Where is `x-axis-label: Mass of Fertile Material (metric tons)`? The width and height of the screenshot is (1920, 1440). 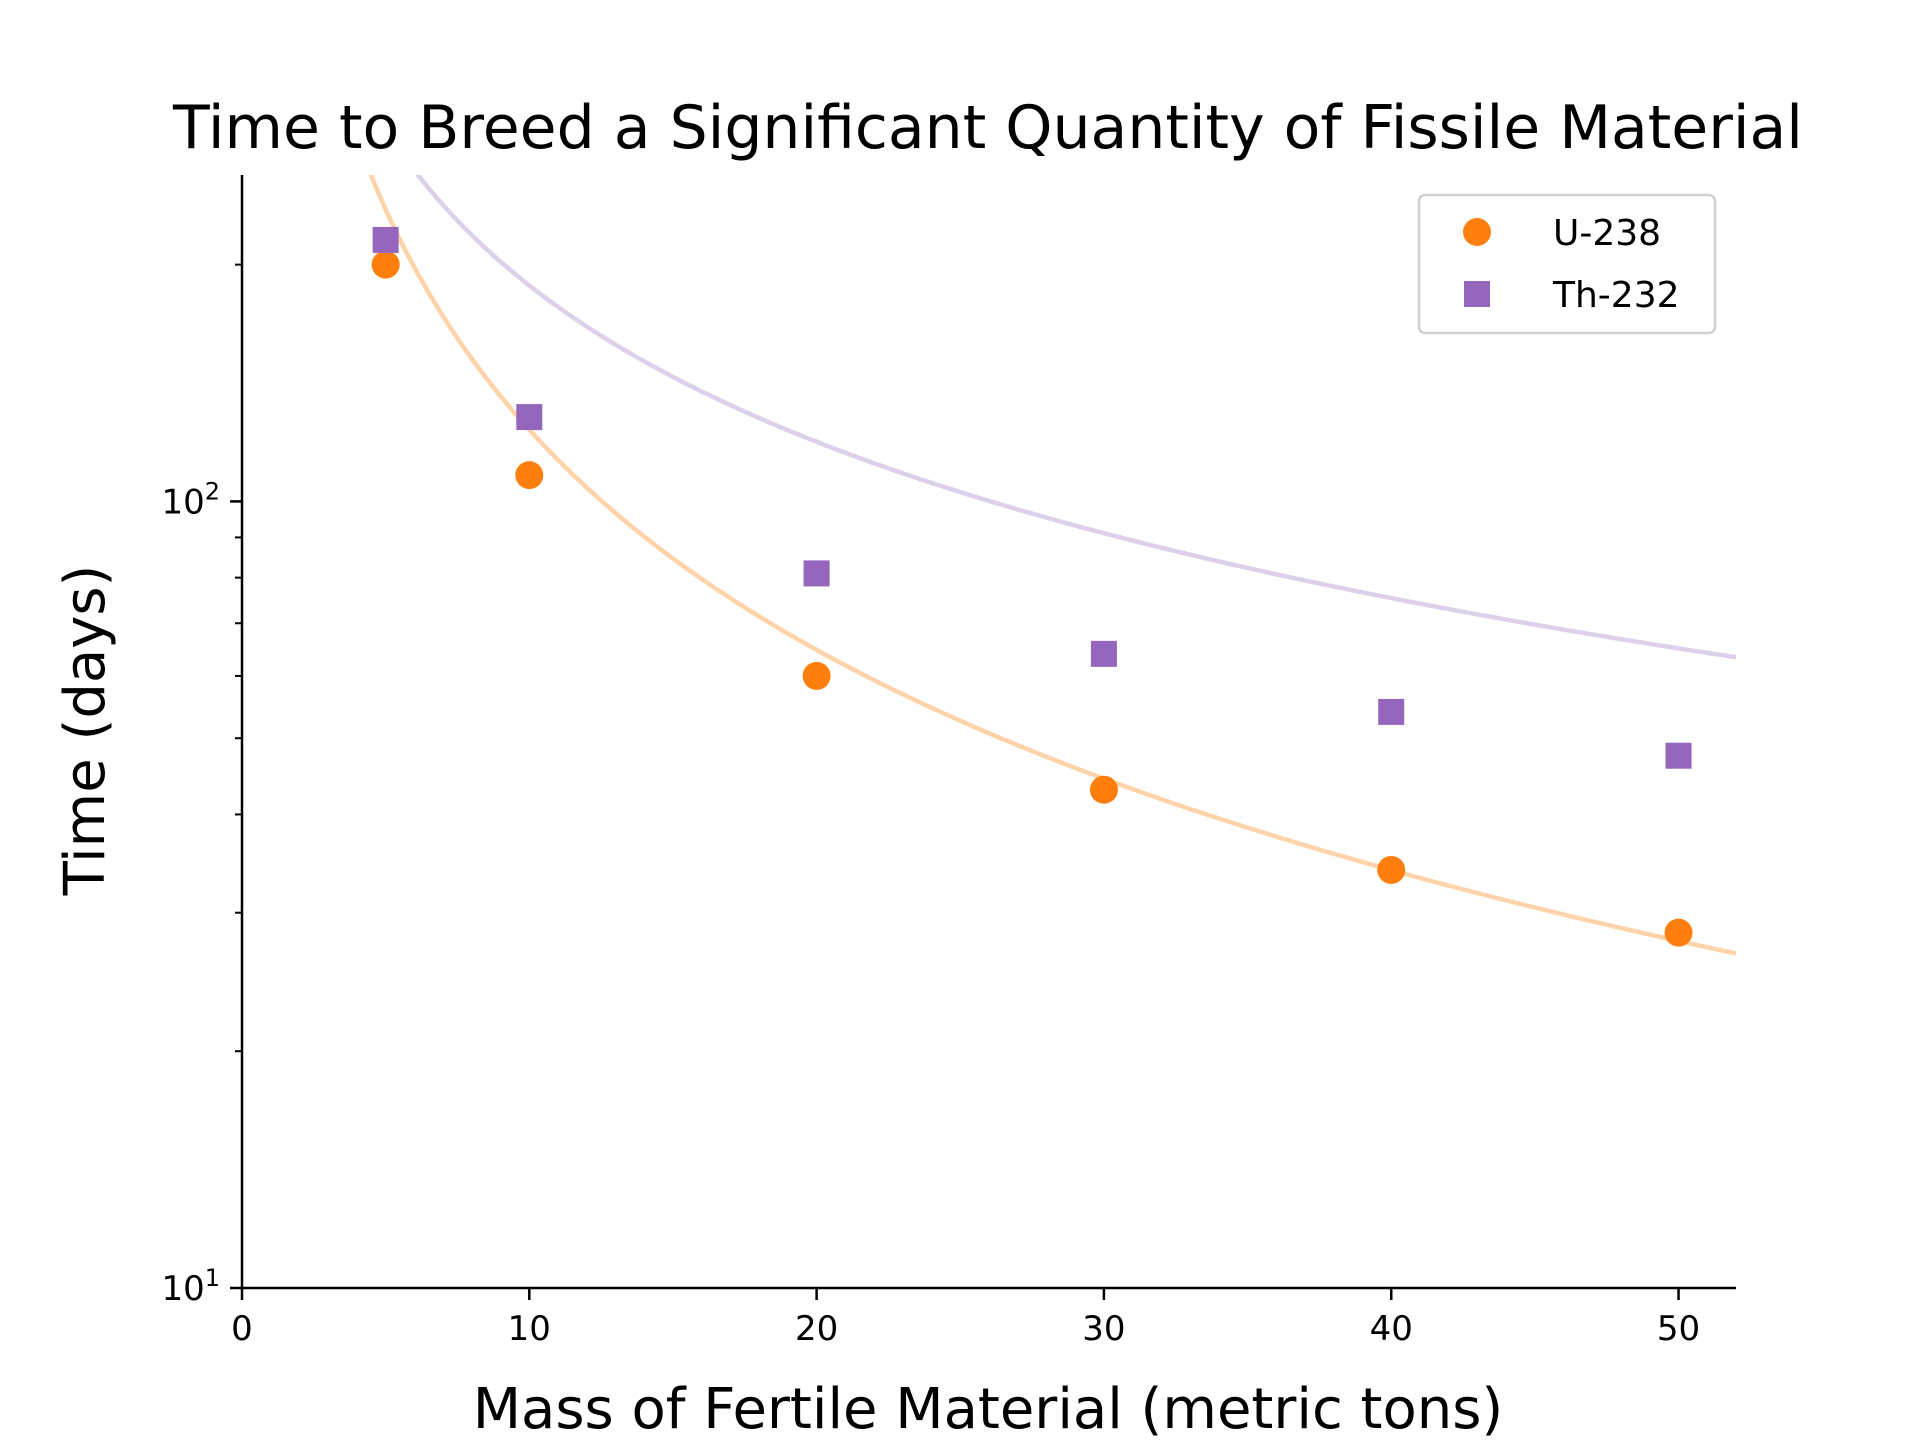
x-axis-label: Mass of Fertile Material (metric tons) is located at coordinates (988, 1408).